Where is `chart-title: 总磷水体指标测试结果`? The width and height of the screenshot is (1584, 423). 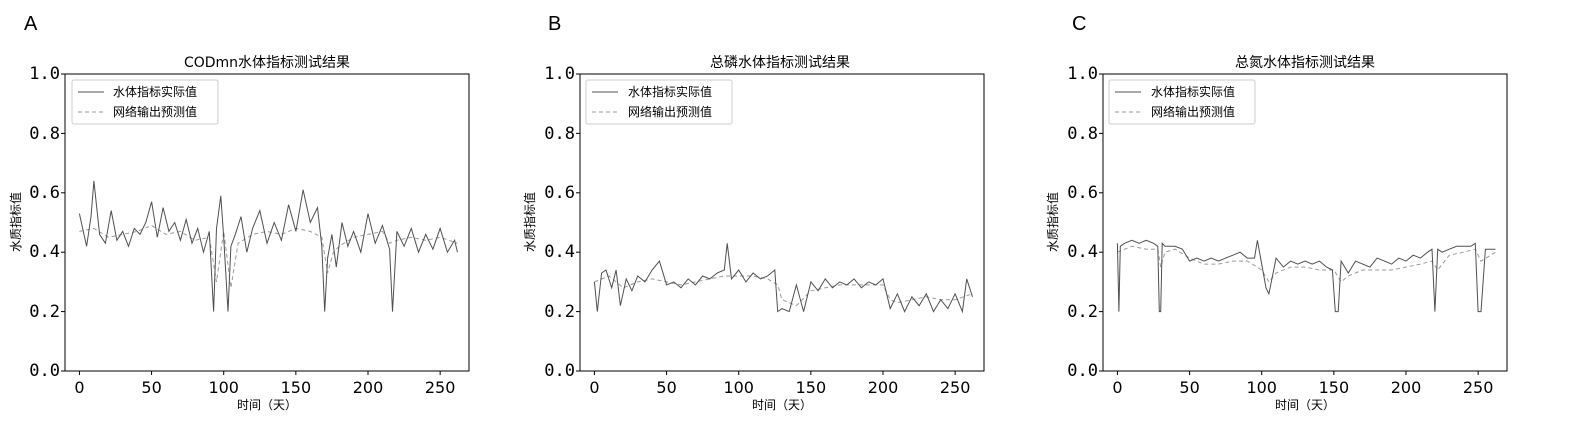
chart-title: 总磷水体指标测试结果 is located at coordinates (780, 63).